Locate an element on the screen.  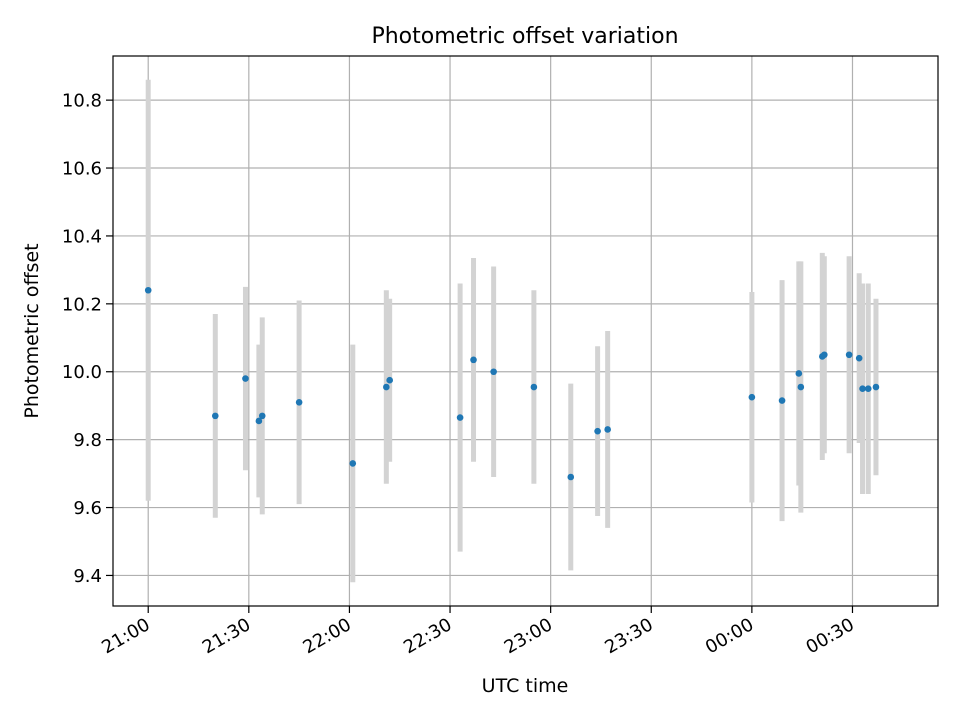
y-axis-label: Photometric offset is located at coordinates (32, 330).